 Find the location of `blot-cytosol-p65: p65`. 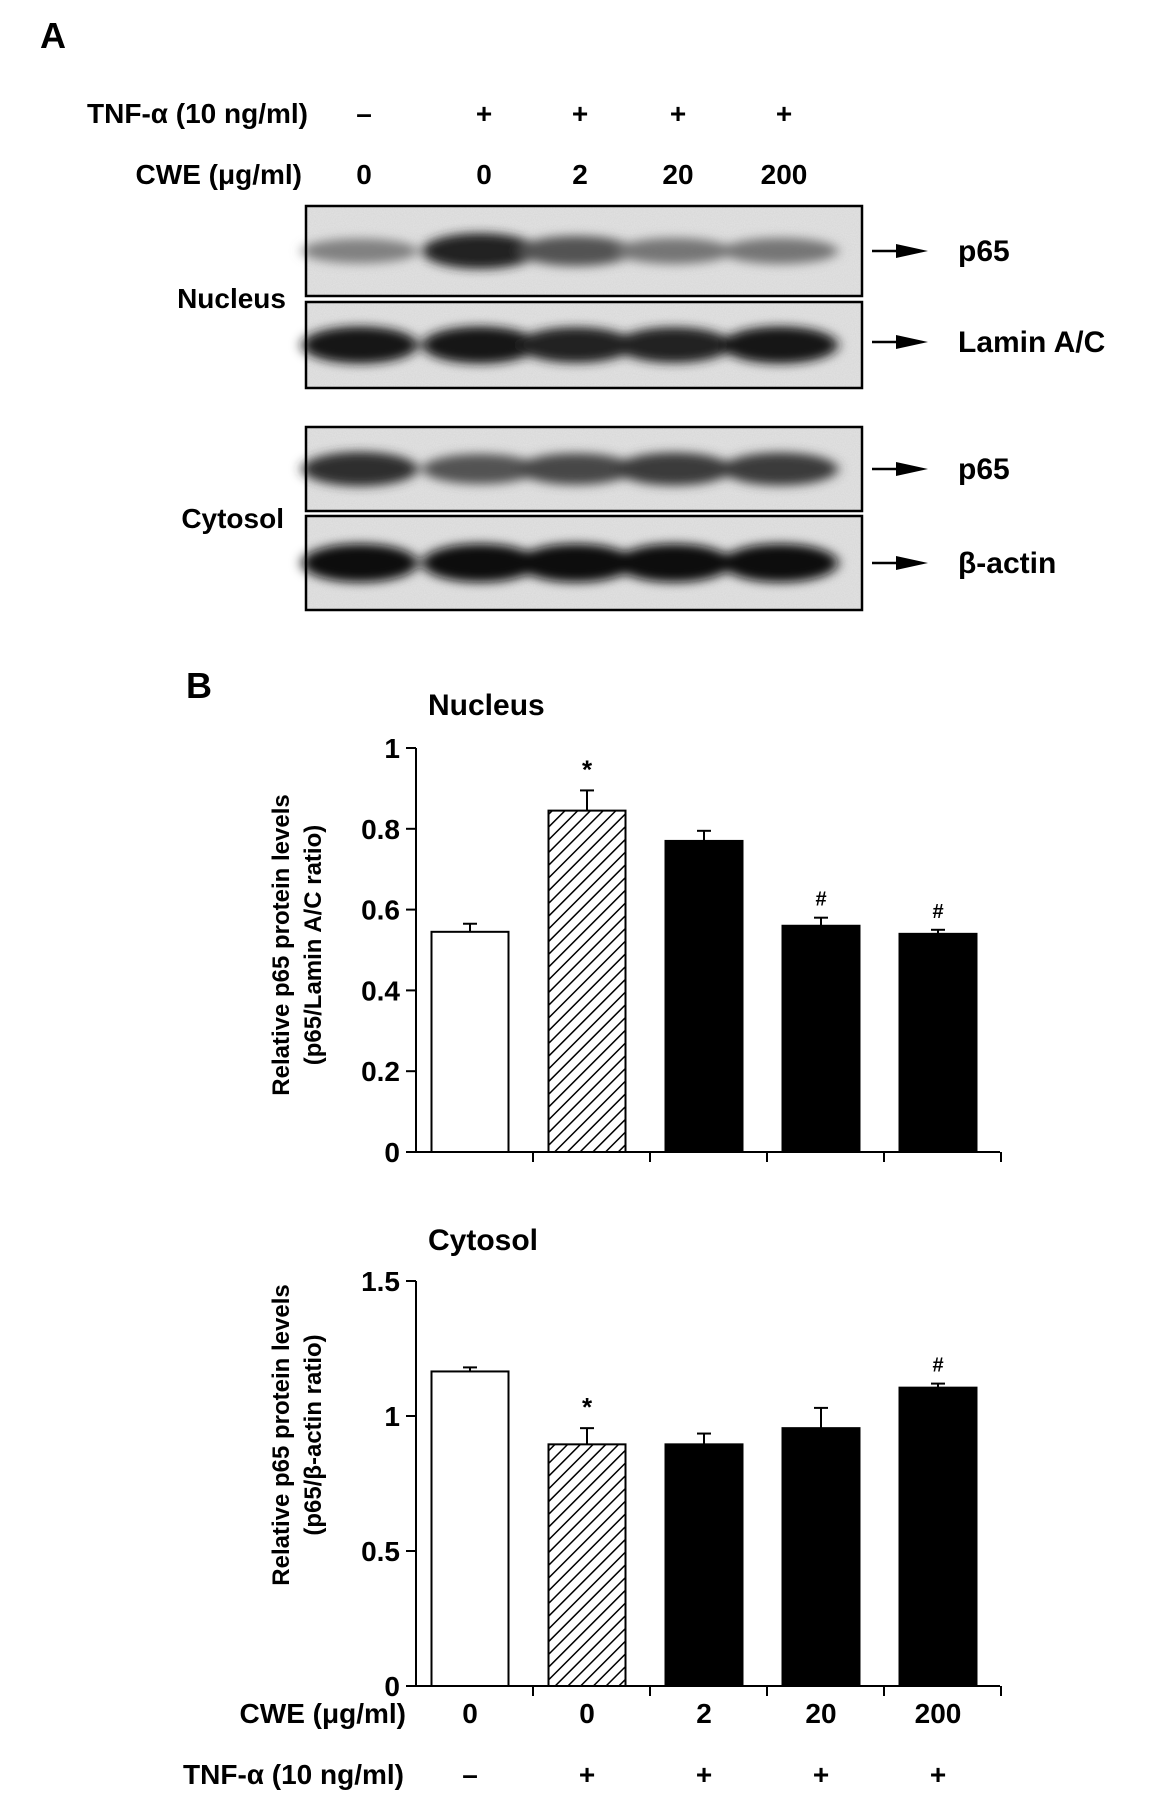

blot-cytosol-p65: p65 is located at coordinates (656, 469).